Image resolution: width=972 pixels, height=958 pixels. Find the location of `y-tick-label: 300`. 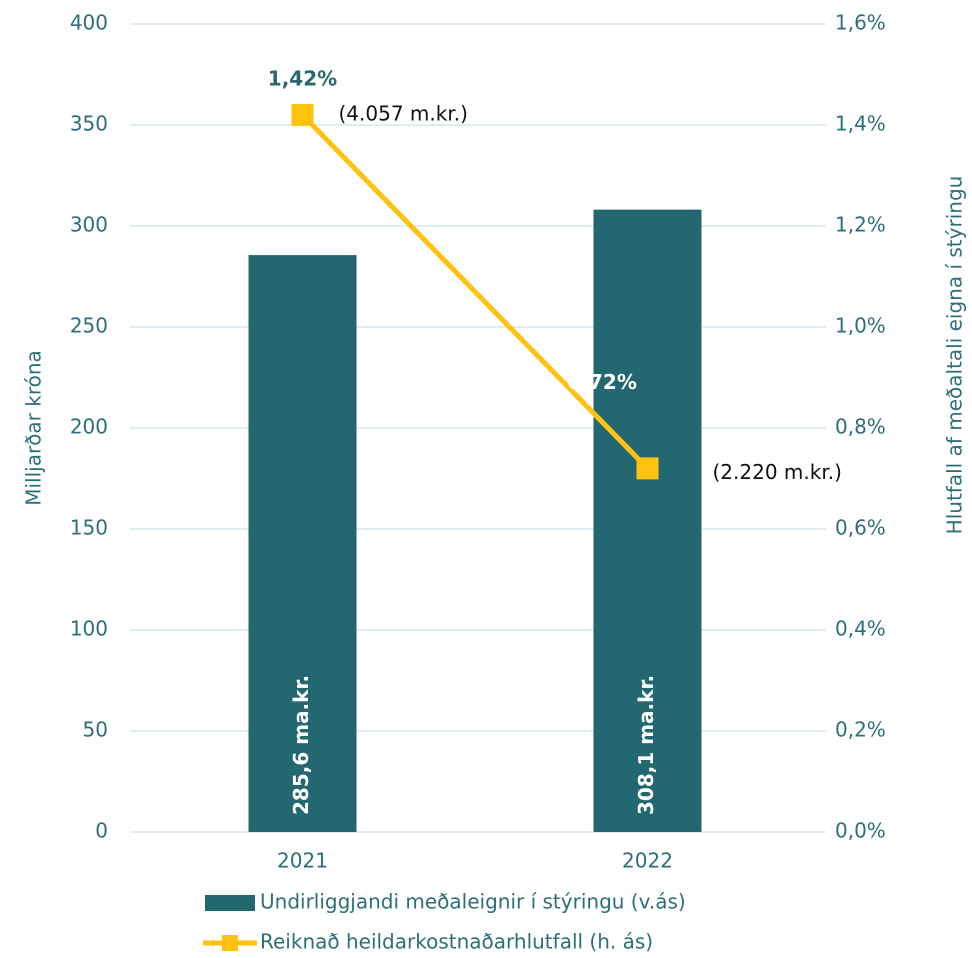

y-tick-label: 300 is located at coordinates (89, 225).